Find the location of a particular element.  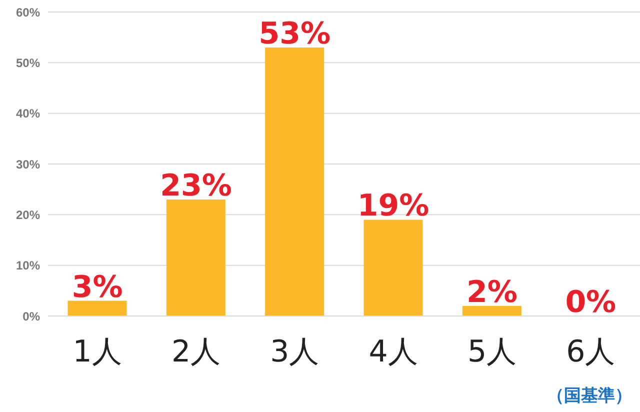

data-label: 19% is located at coordinates (393, 206).